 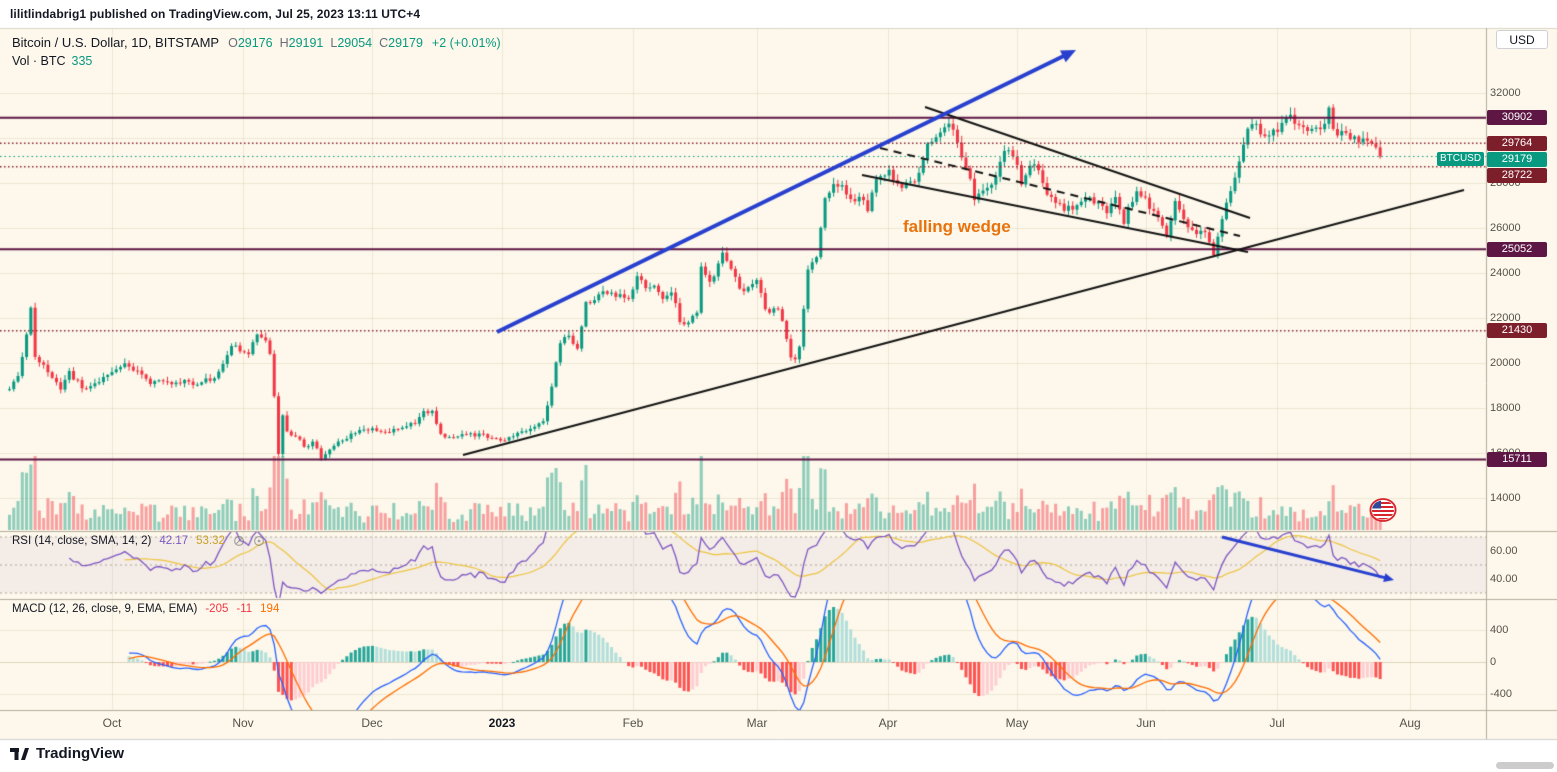 I want to click on rsi-settings-icon, so click(x=259, y=541).